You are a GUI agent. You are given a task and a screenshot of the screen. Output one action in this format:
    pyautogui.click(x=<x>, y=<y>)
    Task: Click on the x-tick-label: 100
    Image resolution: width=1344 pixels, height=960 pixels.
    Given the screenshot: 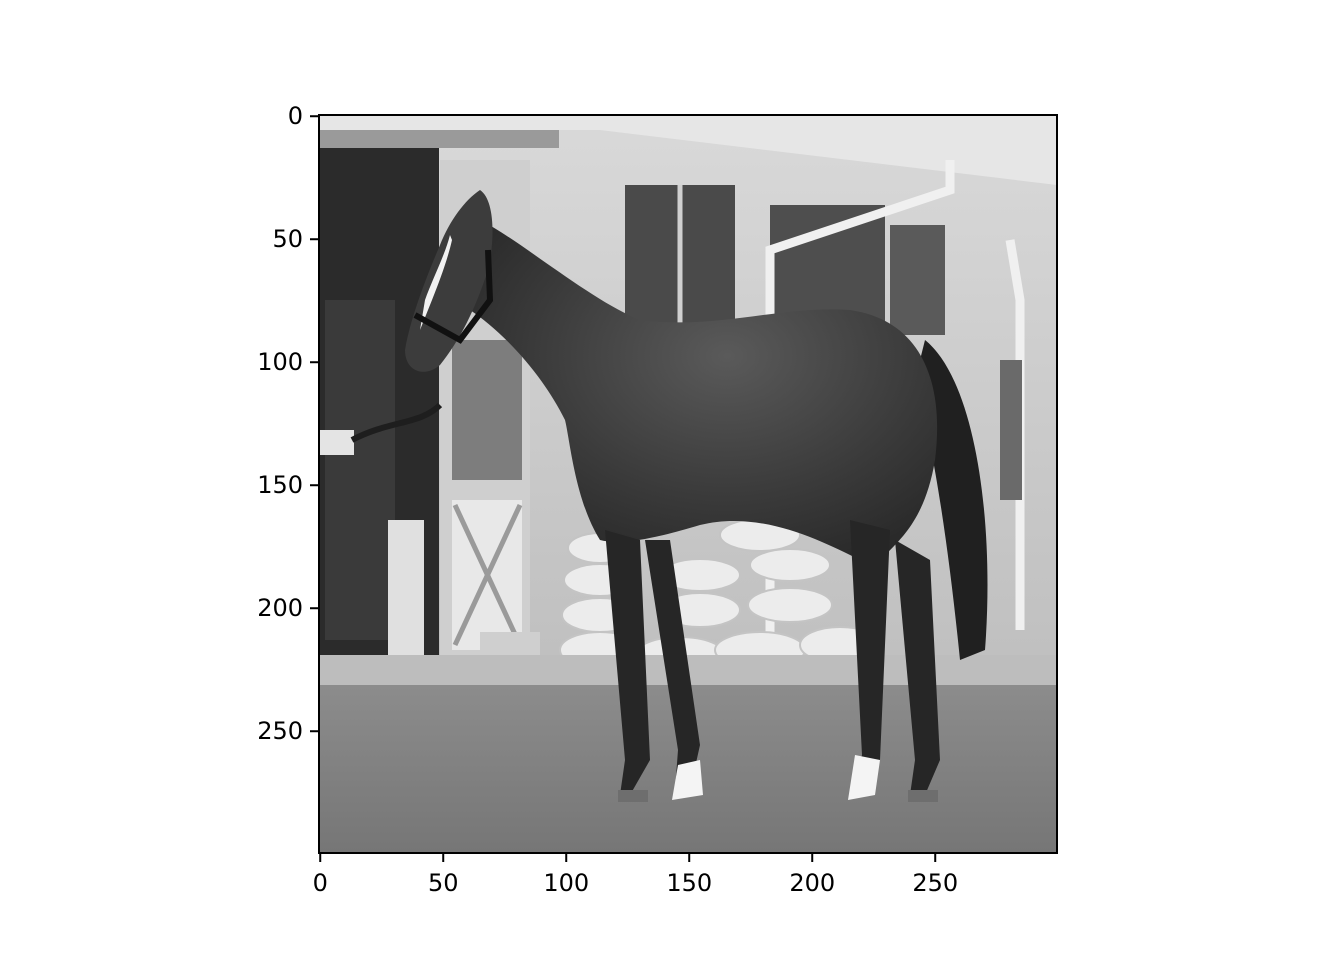 What is the action you would take?
    pyautogui.click(x=566, y=883)
    